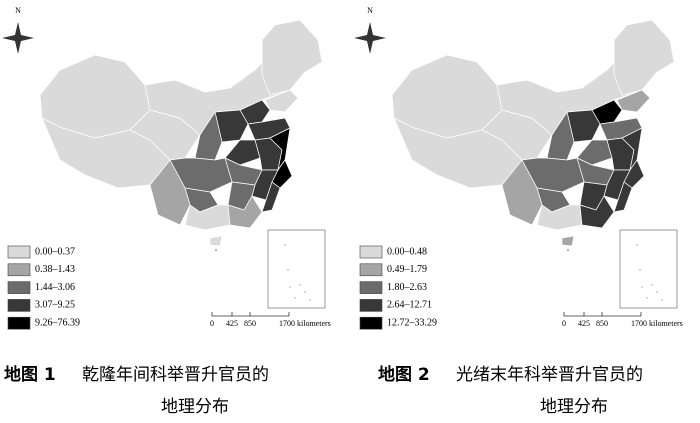  I want to click on legend-label: 3.07–9.25, so click(55, 305).